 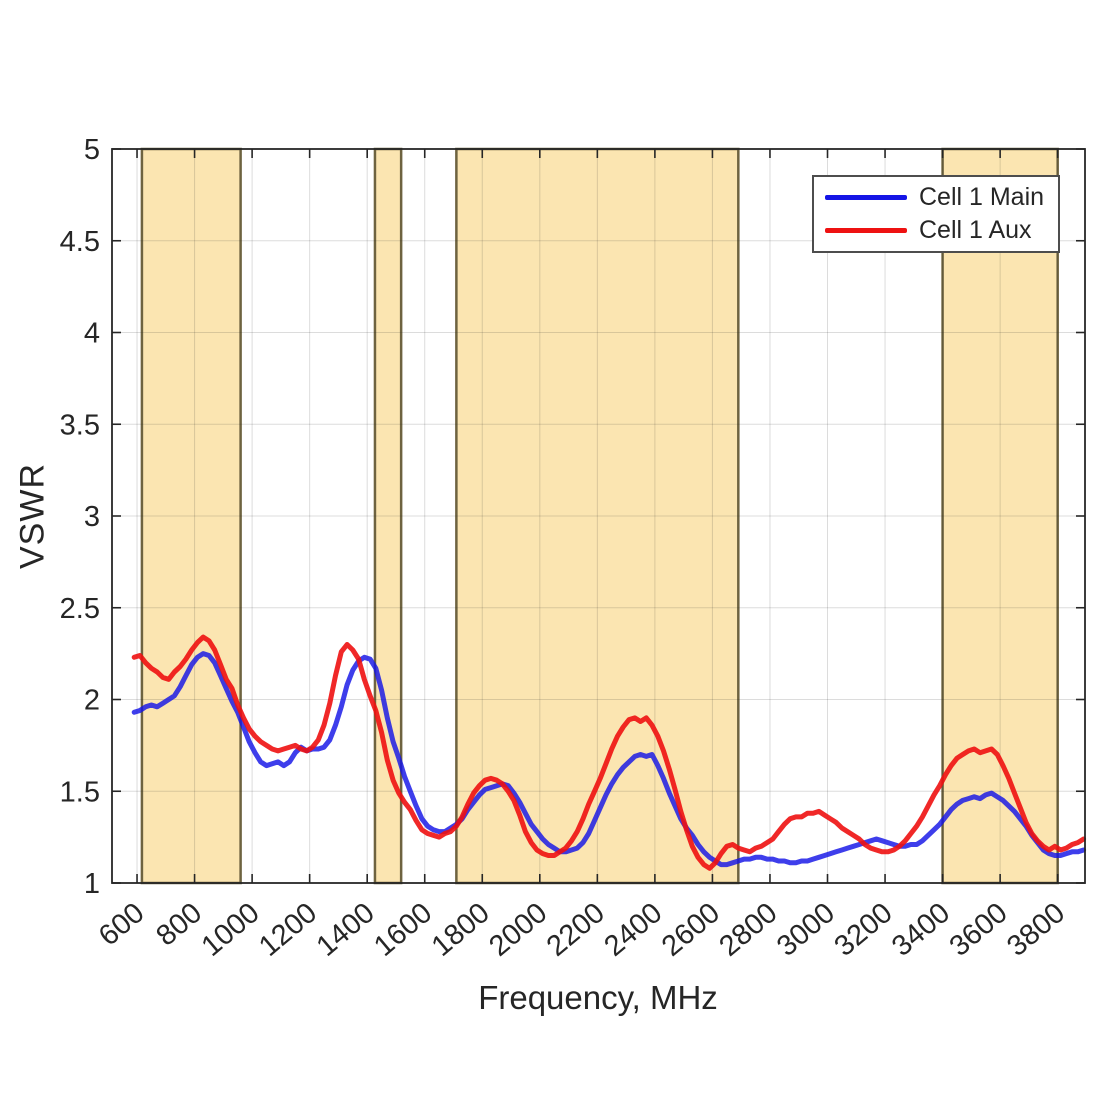 I want to click on y-tick-label: 1, so click(x=92, y=884).